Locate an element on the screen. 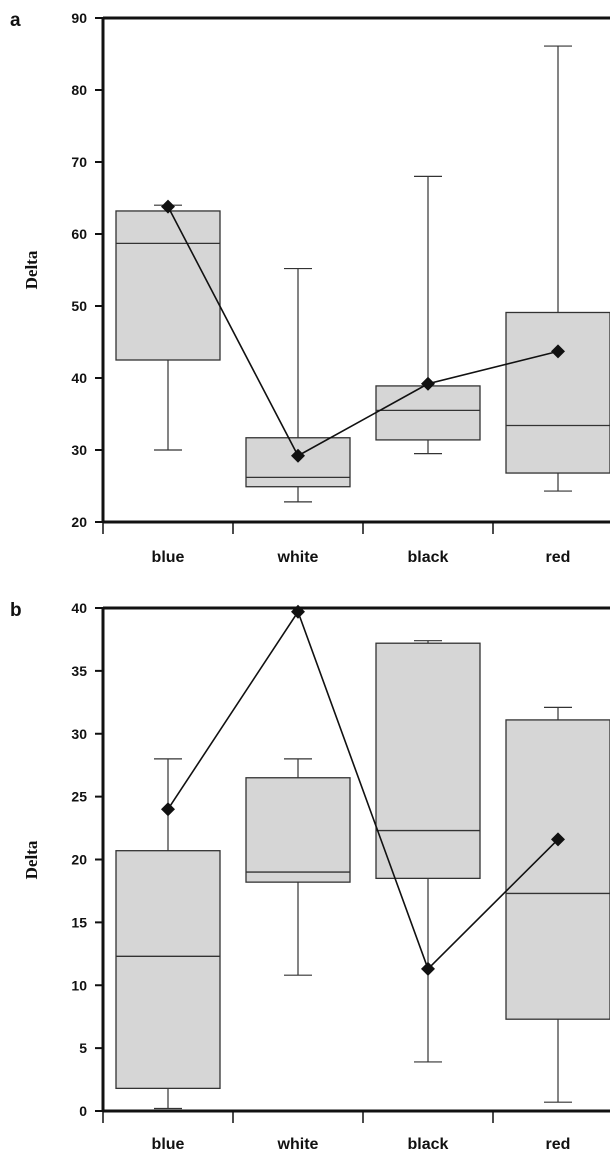 This screenshot has width=610, height=1156. panel-letter: a is located at coordinates (15, 20).